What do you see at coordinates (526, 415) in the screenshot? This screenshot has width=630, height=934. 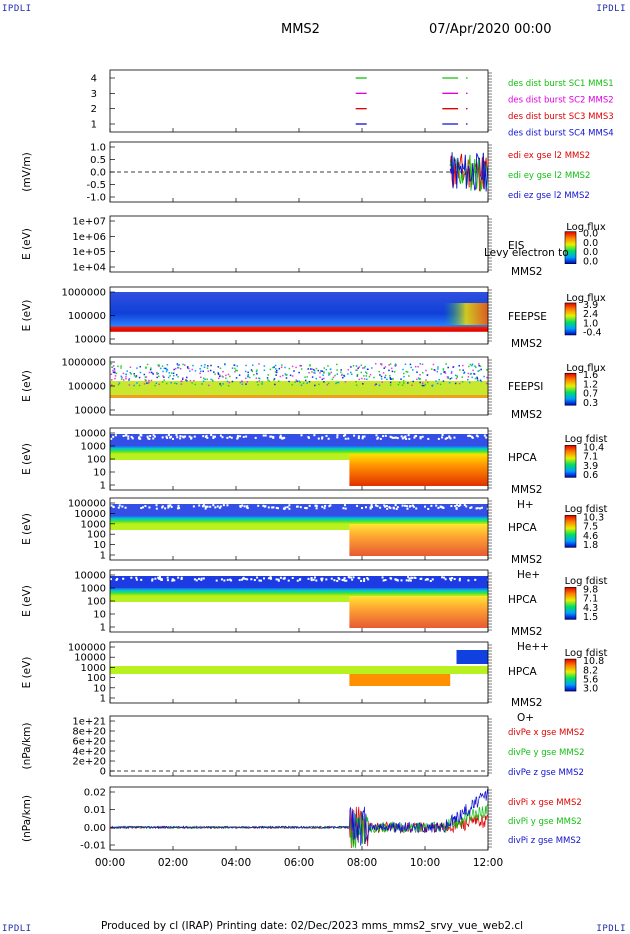 I see `spacecraft-label: MMS2` at bounding box center [526, 415].